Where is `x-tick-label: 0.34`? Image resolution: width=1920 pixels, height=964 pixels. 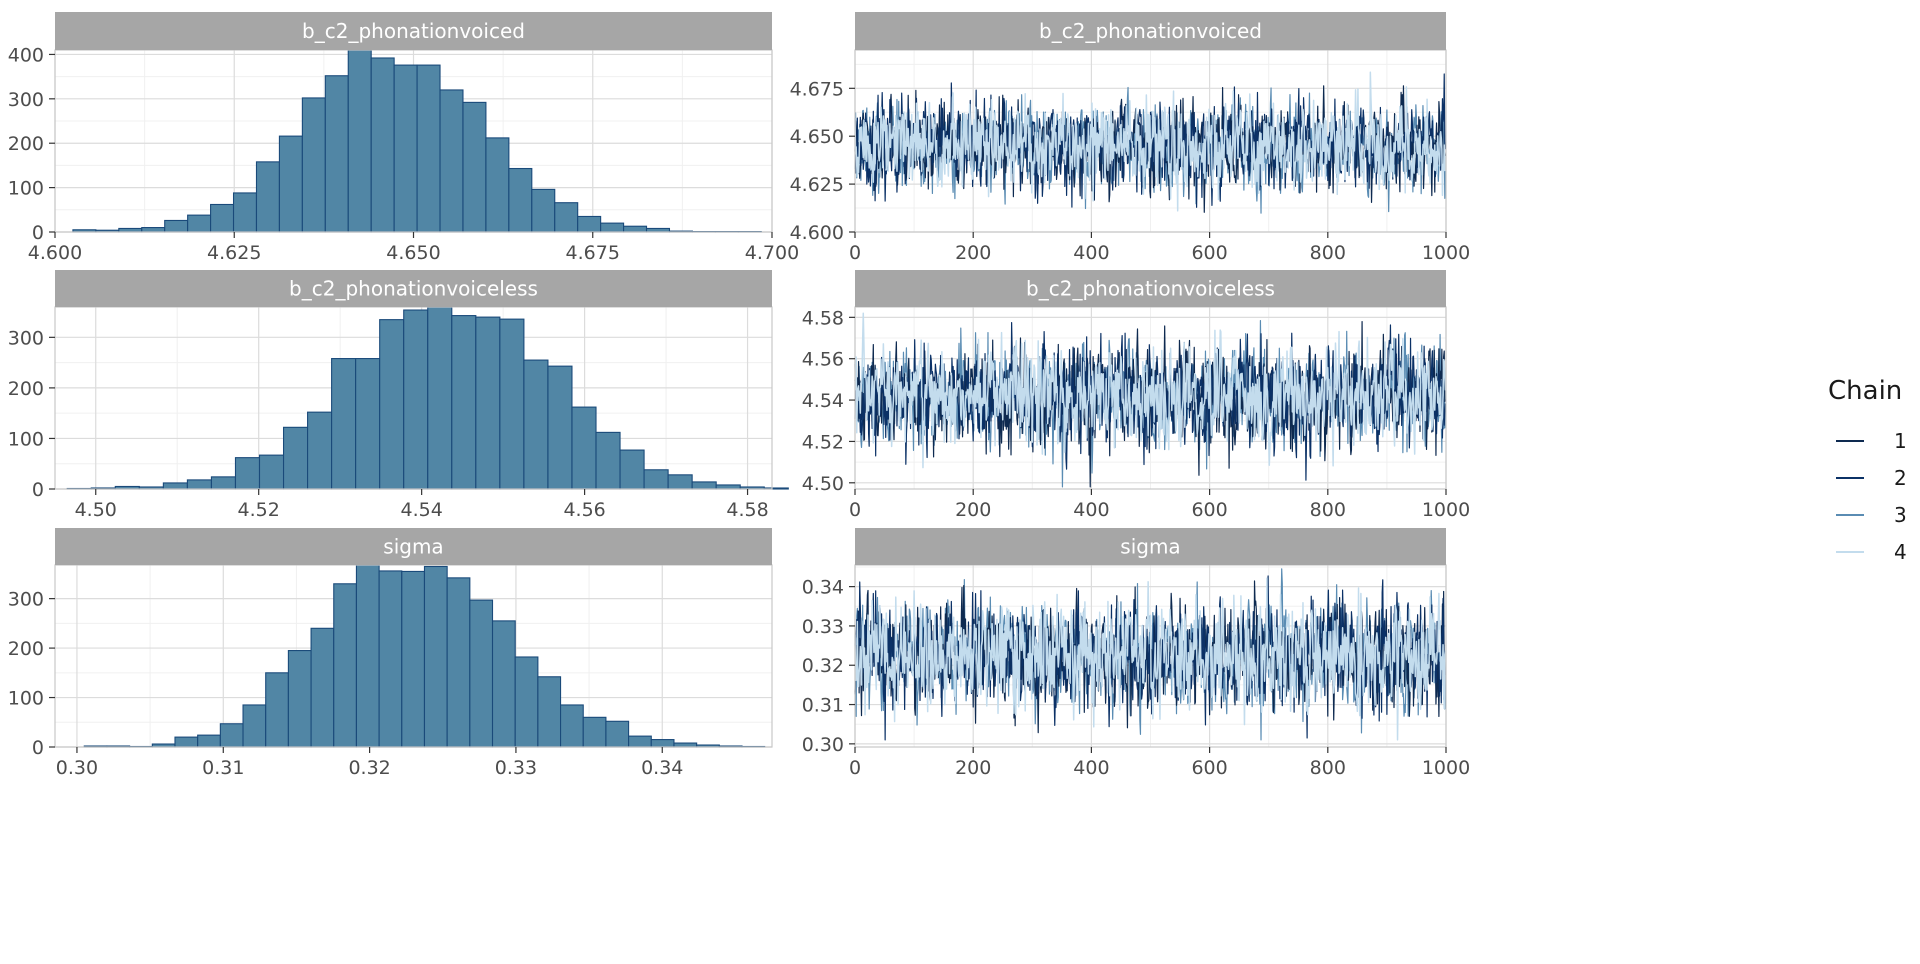
x-tick-label: 0.34 is located at coordinates (662, 768).